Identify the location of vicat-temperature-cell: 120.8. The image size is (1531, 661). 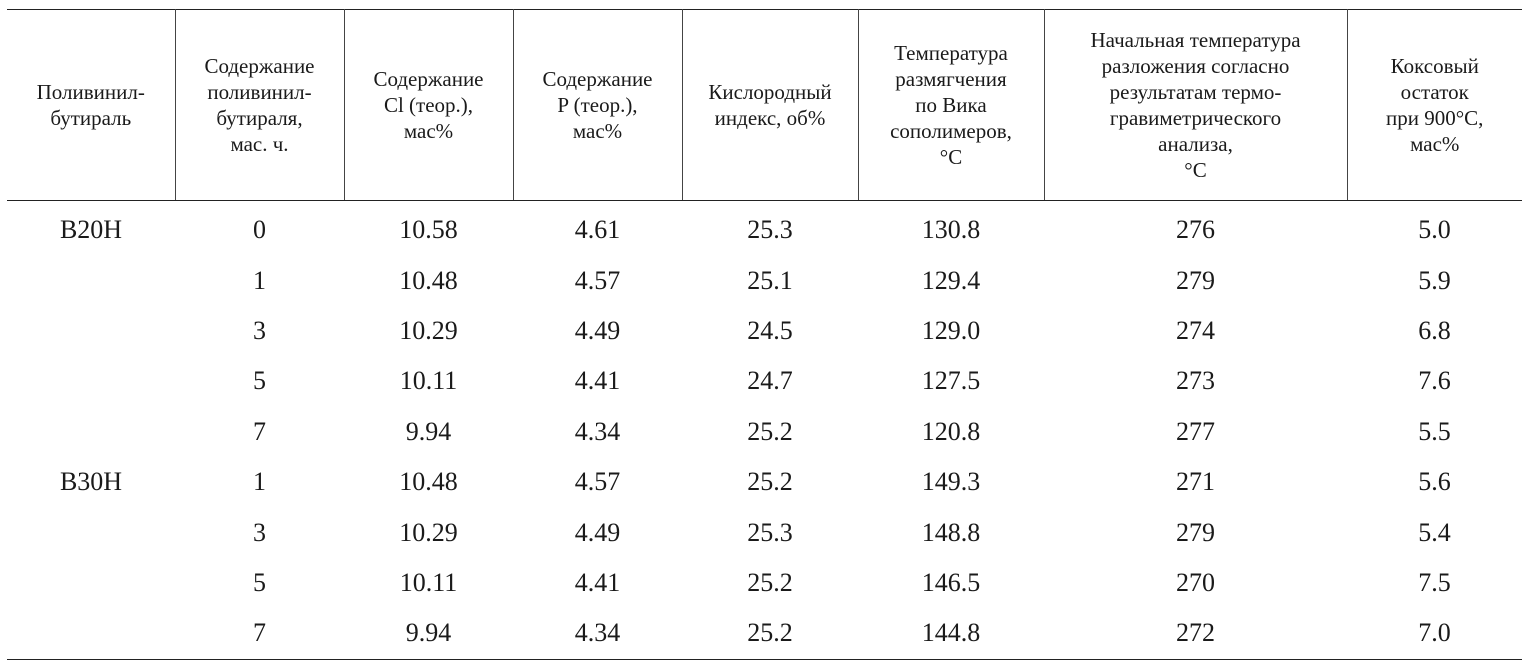
(951, 431).